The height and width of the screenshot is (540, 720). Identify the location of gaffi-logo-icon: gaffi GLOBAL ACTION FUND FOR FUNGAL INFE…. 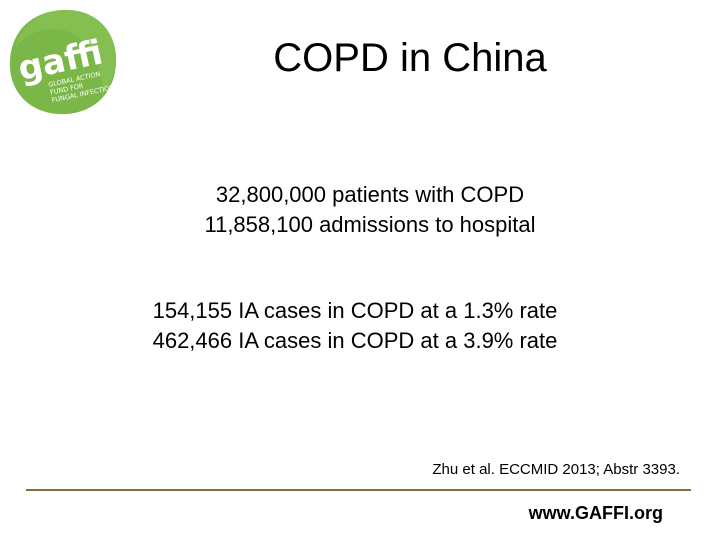
(64, 62).